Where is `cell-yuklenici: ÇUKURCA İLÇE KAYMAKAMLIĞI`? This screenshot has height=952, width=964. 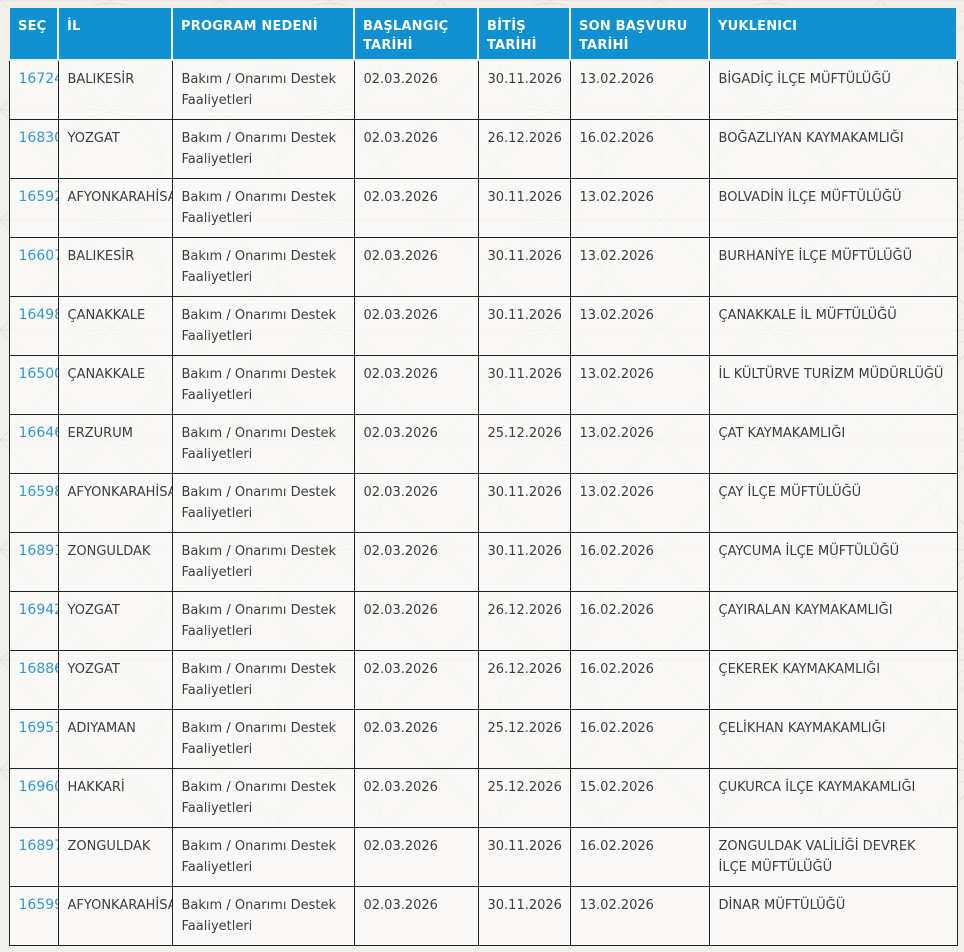
cell-yuklenici: ÇUKURCA İLÇE KAYMAKAMLIĞI is located at coordinates (833, 798).